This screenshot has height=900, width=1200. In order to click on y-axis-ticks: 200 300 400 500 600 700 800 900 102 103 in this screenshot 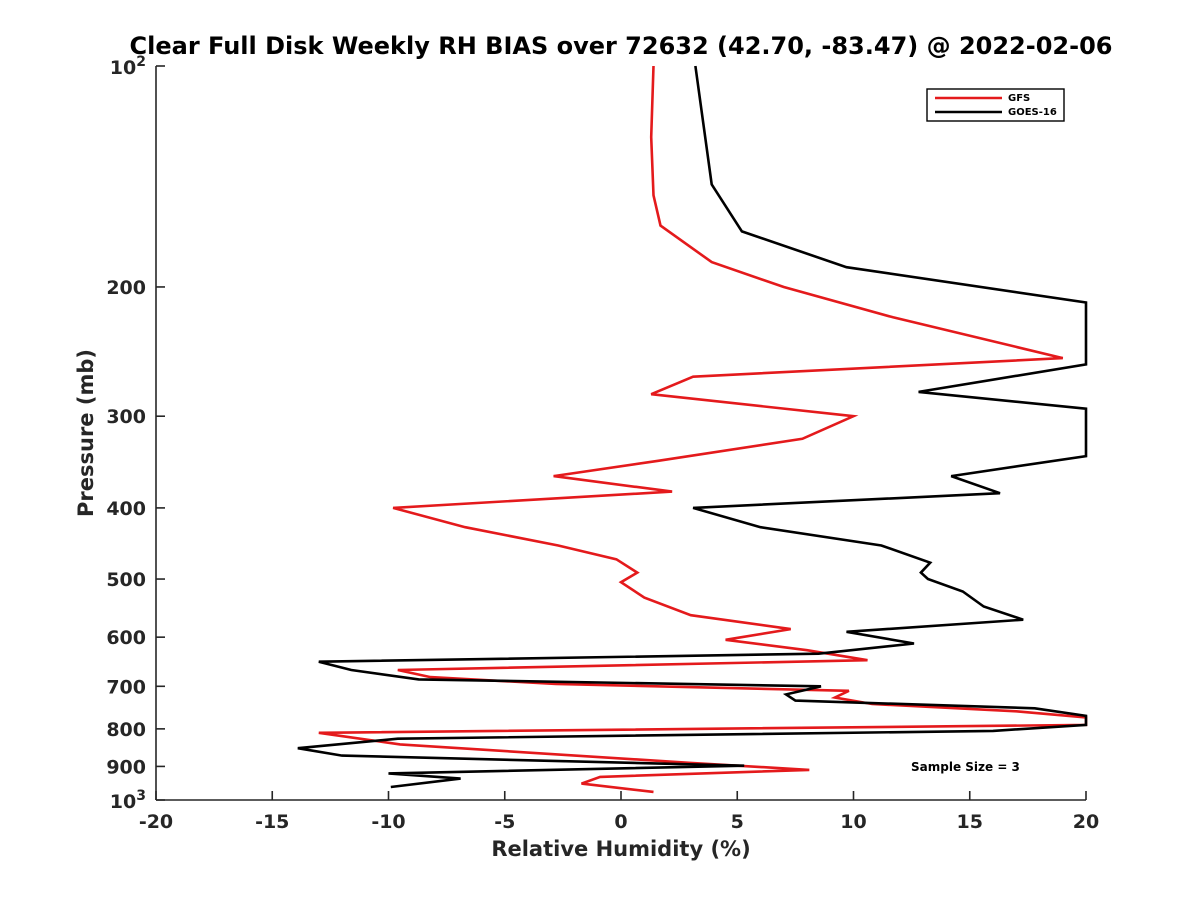, I will do `click(135, 433)`.